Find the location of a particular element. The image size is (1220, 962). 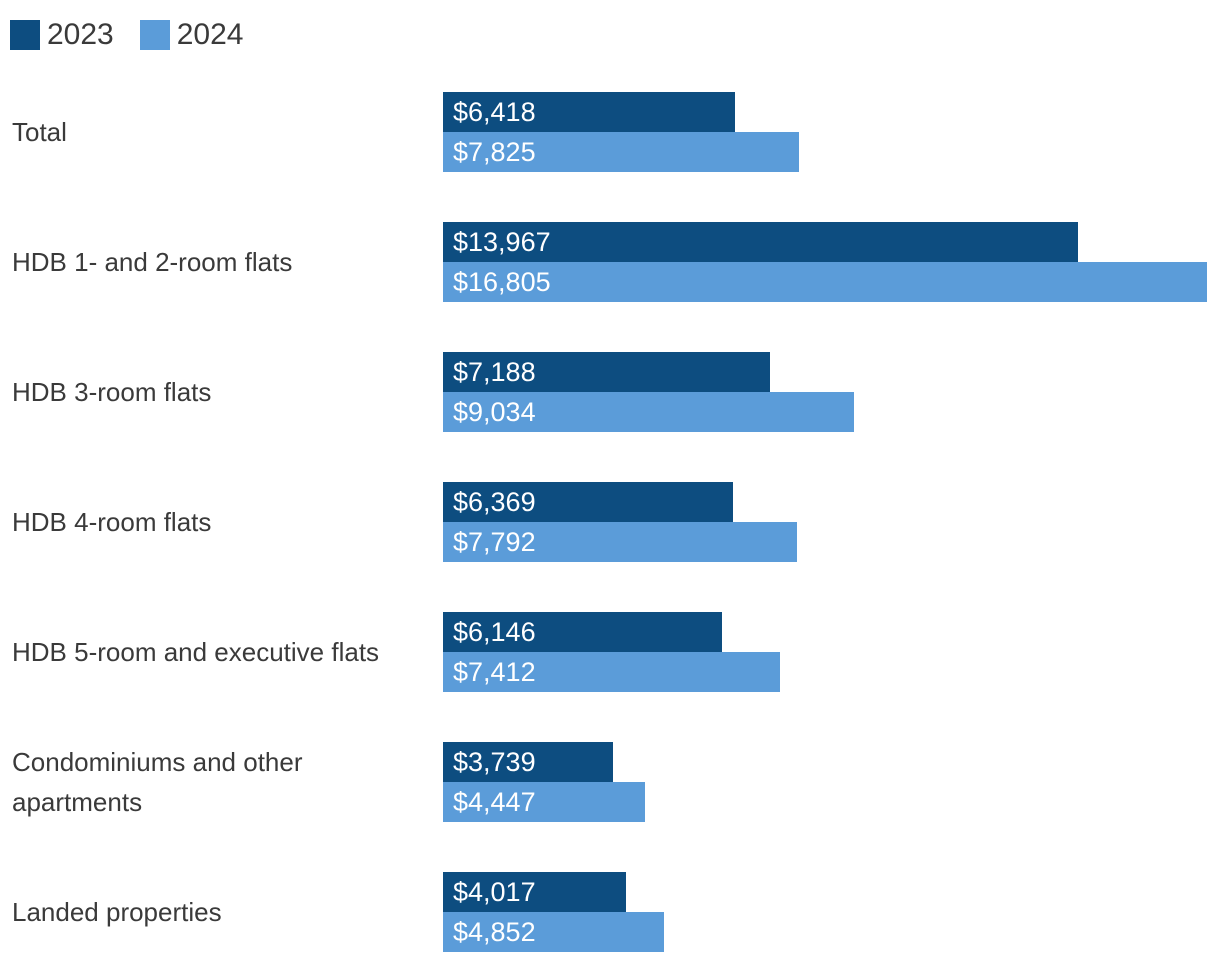

category-label: Landed properties is located at coordinates (117, 912).